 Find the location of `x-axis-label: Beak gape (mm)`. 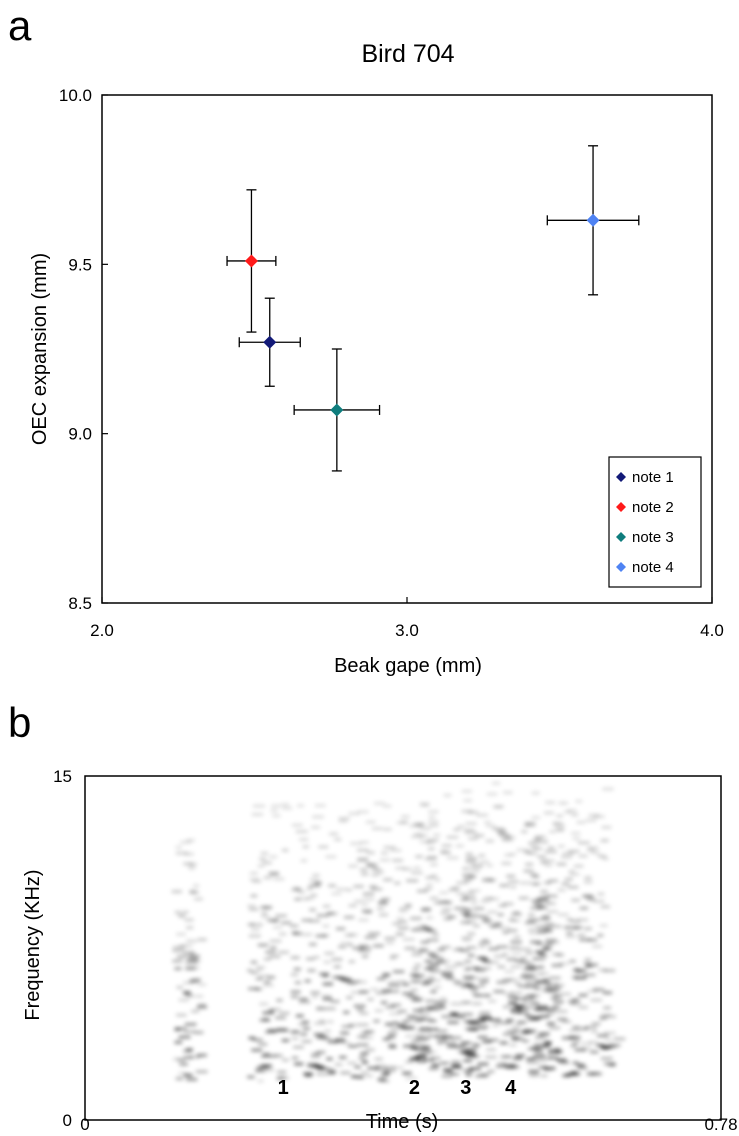

x-axis-label: Beak gape (mm) is located at coordinates (408, 666).